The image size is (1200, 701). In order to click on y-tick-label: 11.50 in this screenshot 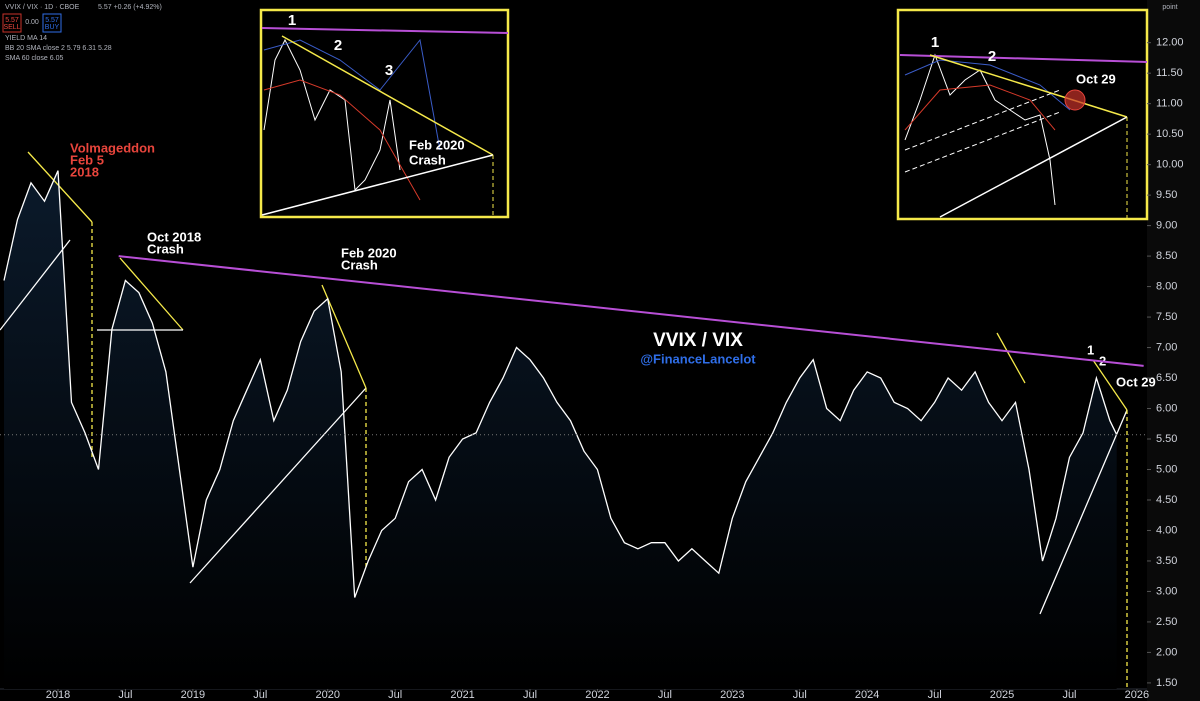, I will do `click(1169, 73)`.